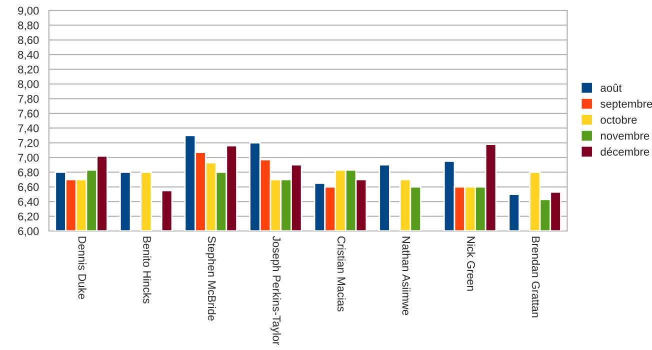 The width and height of the screenshot is (652, 350). I want to click on legend-label: septembre, so click(626, 105).